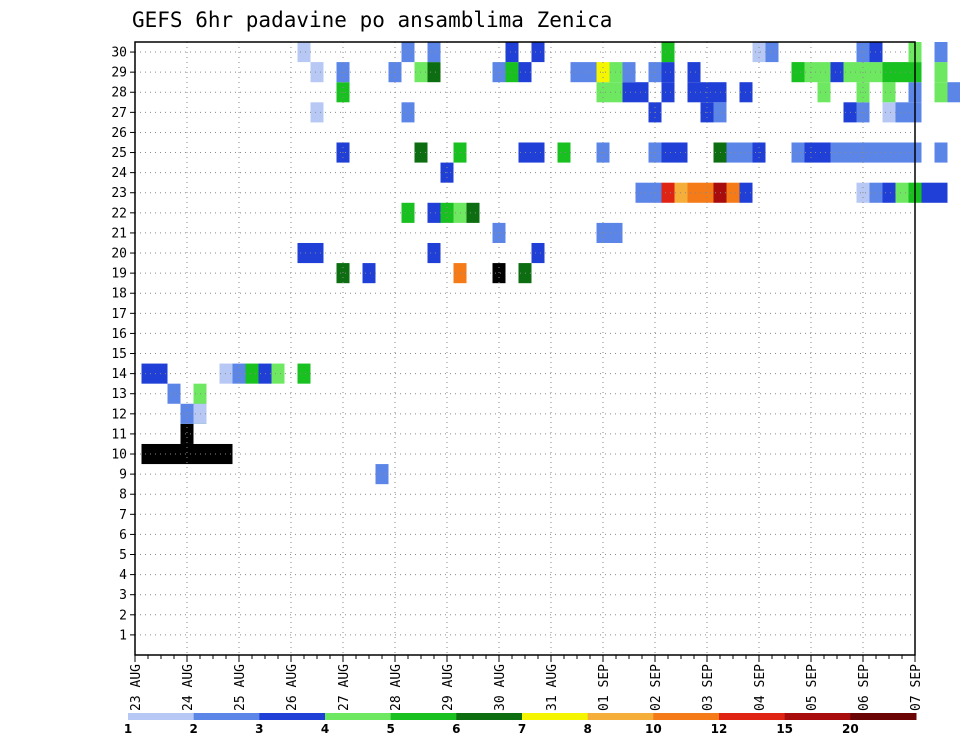 This screenshot has height=742, width=960. Describe the element at coordinates (119, 414) in the screenshot. I see `y-tick-label: 12` at that location.